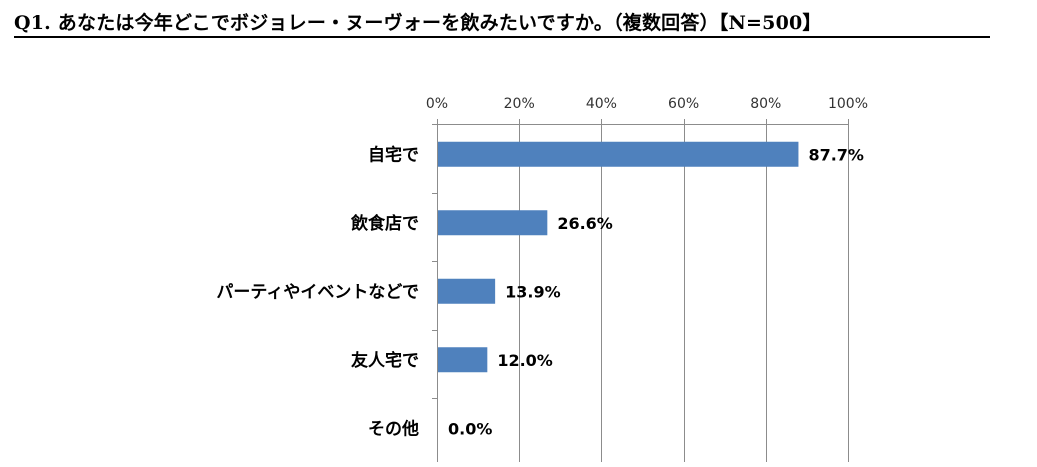 The image size is (1037, 467). I want to click on category-label: 友人宅で, so click(385, 360).